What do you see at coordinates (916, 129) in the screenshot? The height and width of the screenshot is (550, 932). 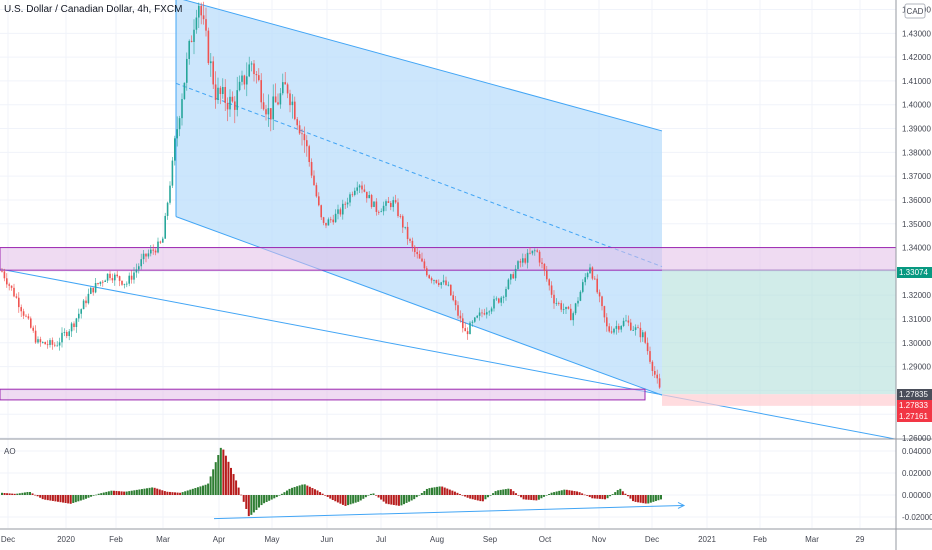 I see `price-tick-label: 1.39000` at bounding box center [916, 129].